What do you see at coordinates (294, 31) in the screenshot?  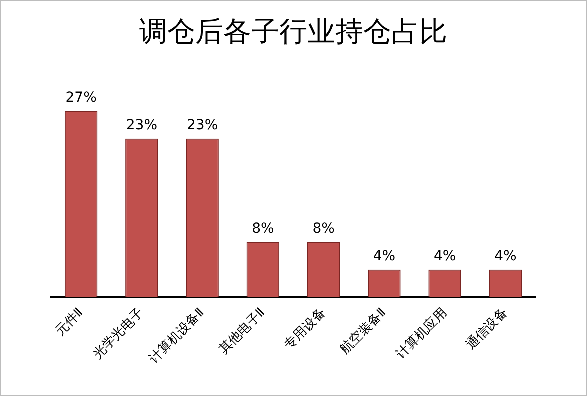 I see `chart-title: 调仓后各子行业持仓占比` at bounding box center [294, 31].